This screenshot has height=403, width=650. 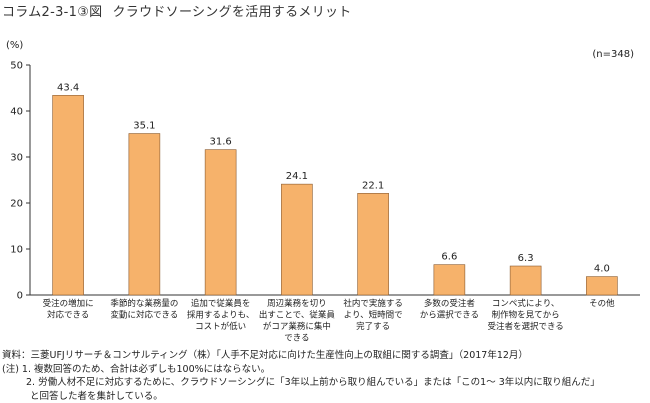 I want to click on category-label-line: 社内で実施する, so click(x=373, y=303).